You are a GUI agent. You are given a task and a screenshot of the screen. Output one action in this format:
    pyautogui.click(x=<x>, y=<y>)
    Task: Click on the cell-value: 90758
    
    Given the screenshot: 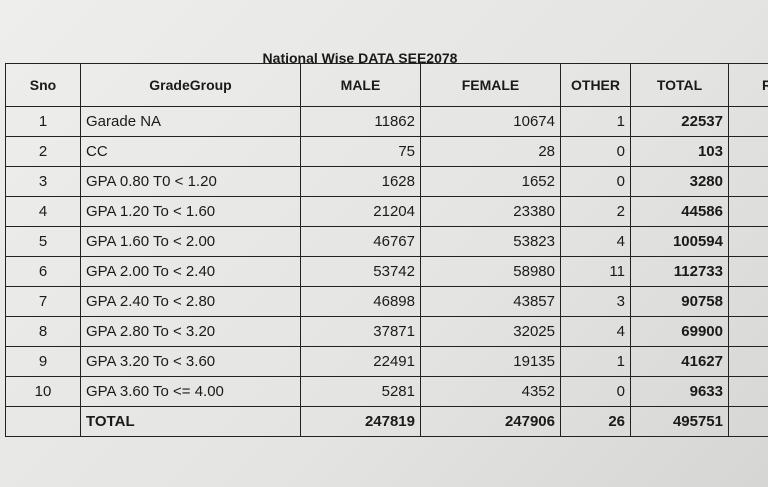 What is the action you would take?
    pyautogui.click(x=679, y=301)
    